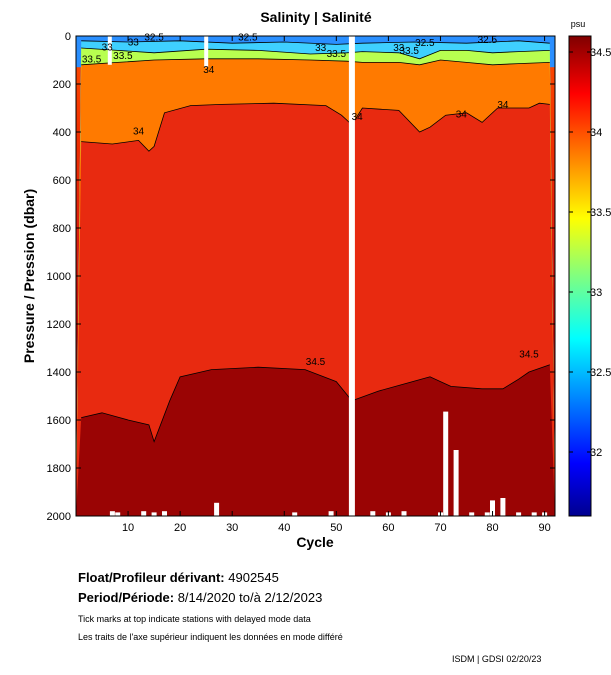 The width and height of the screenshot is (611, 675). Describe the element at coordinates (336, 528) in the screenshot. I see `x-tick-label: 50` at that location.